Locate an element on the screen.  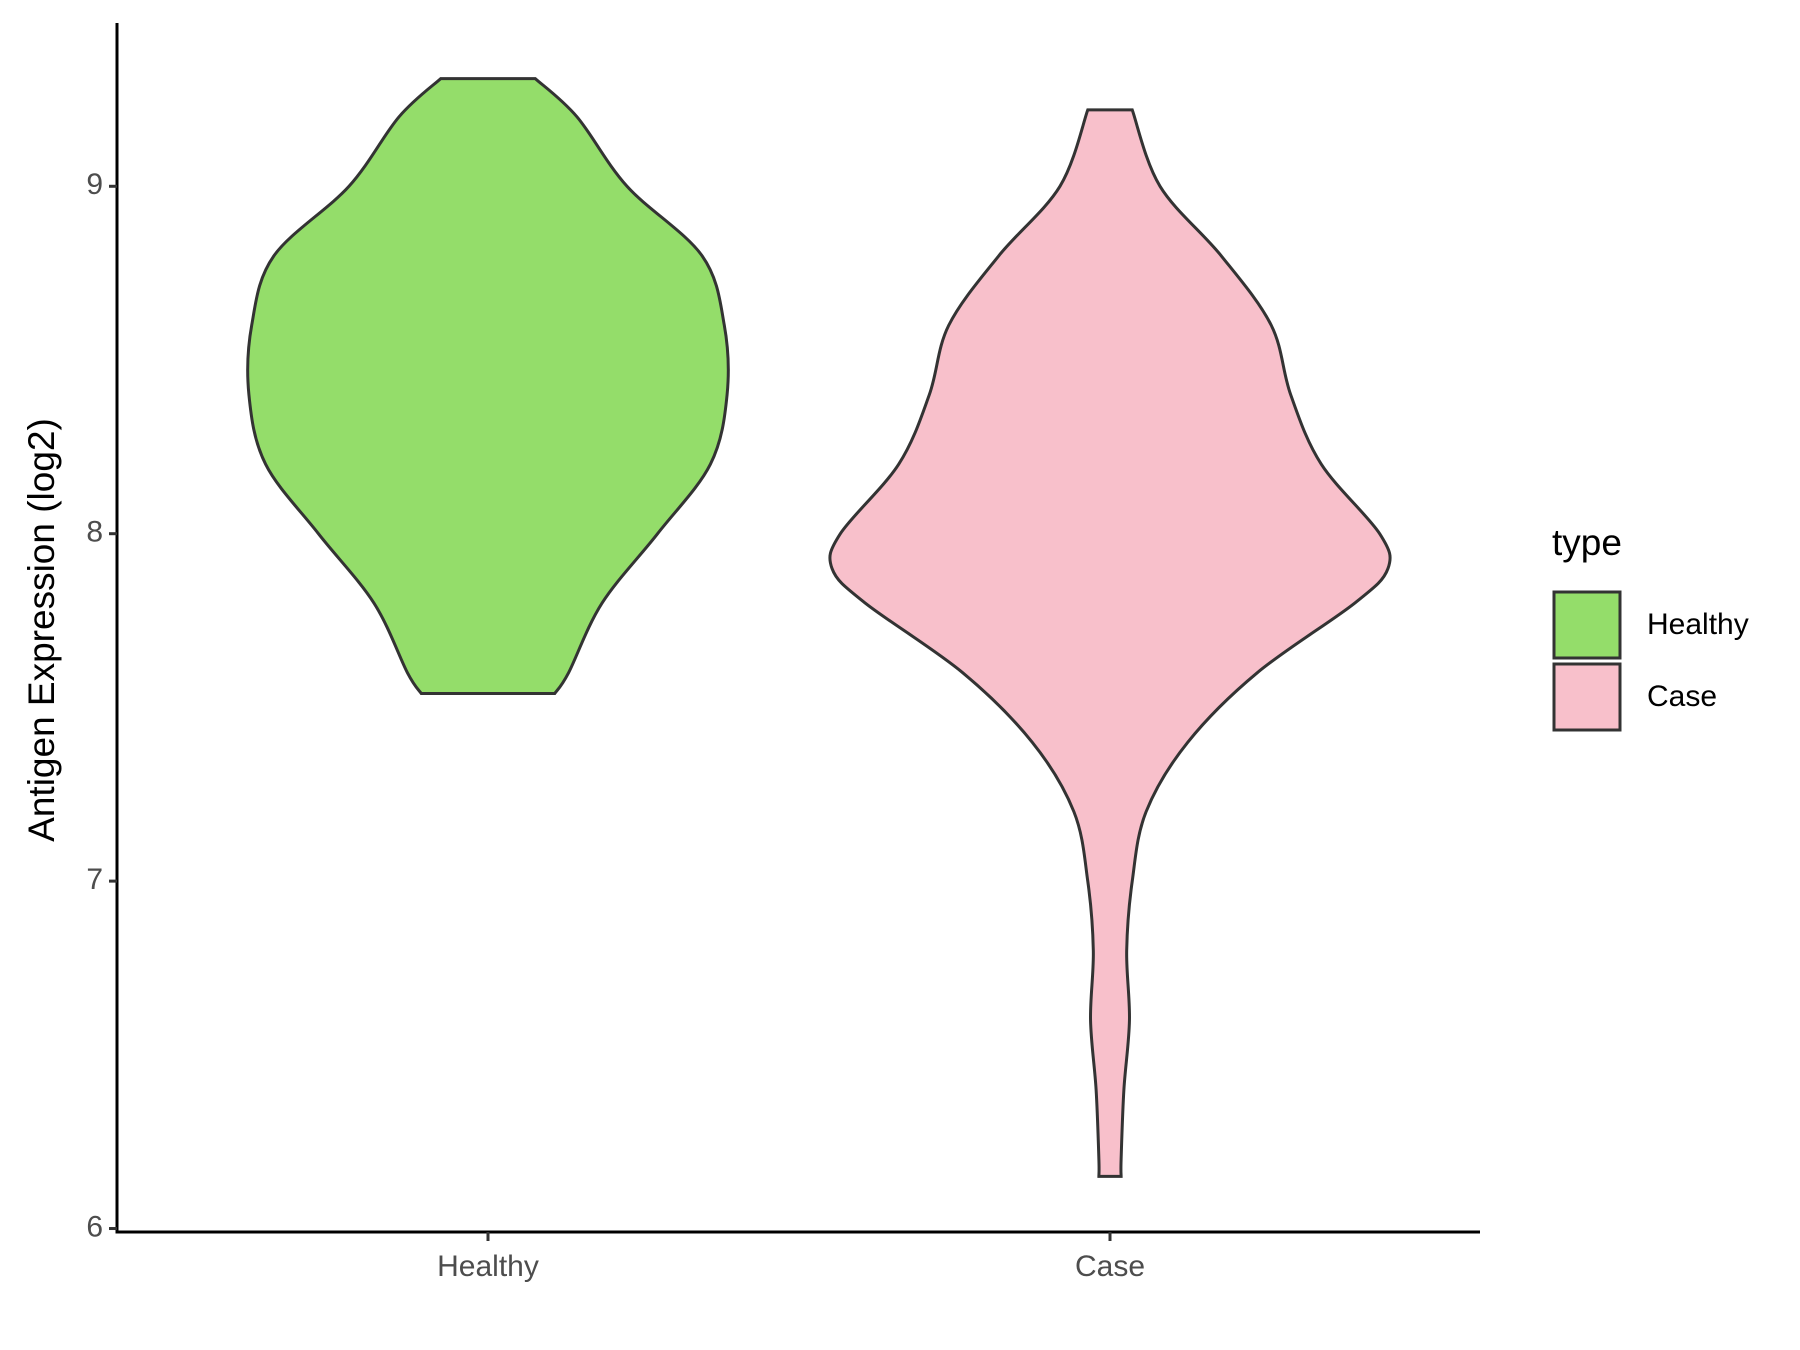
violin is located at coordinates (488, 386).